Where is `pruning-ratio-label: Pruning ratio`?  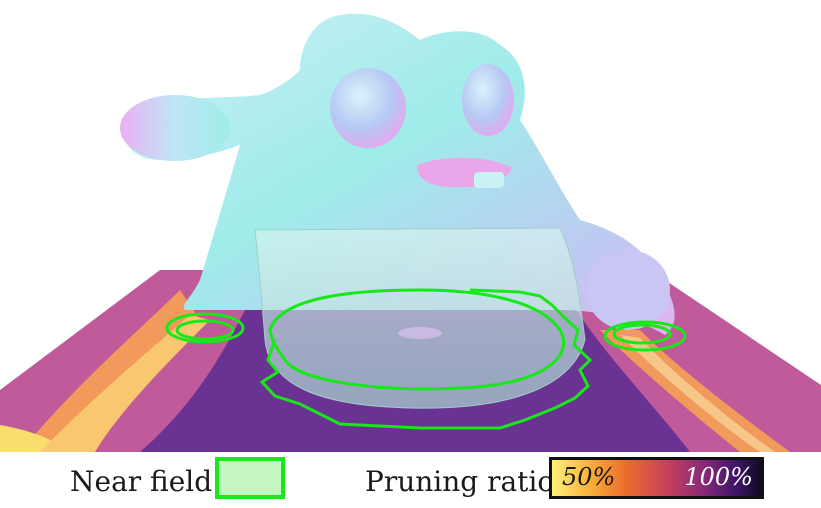
pruning-ratio-label: Pruning ratio is located at coordinates (460, 481).